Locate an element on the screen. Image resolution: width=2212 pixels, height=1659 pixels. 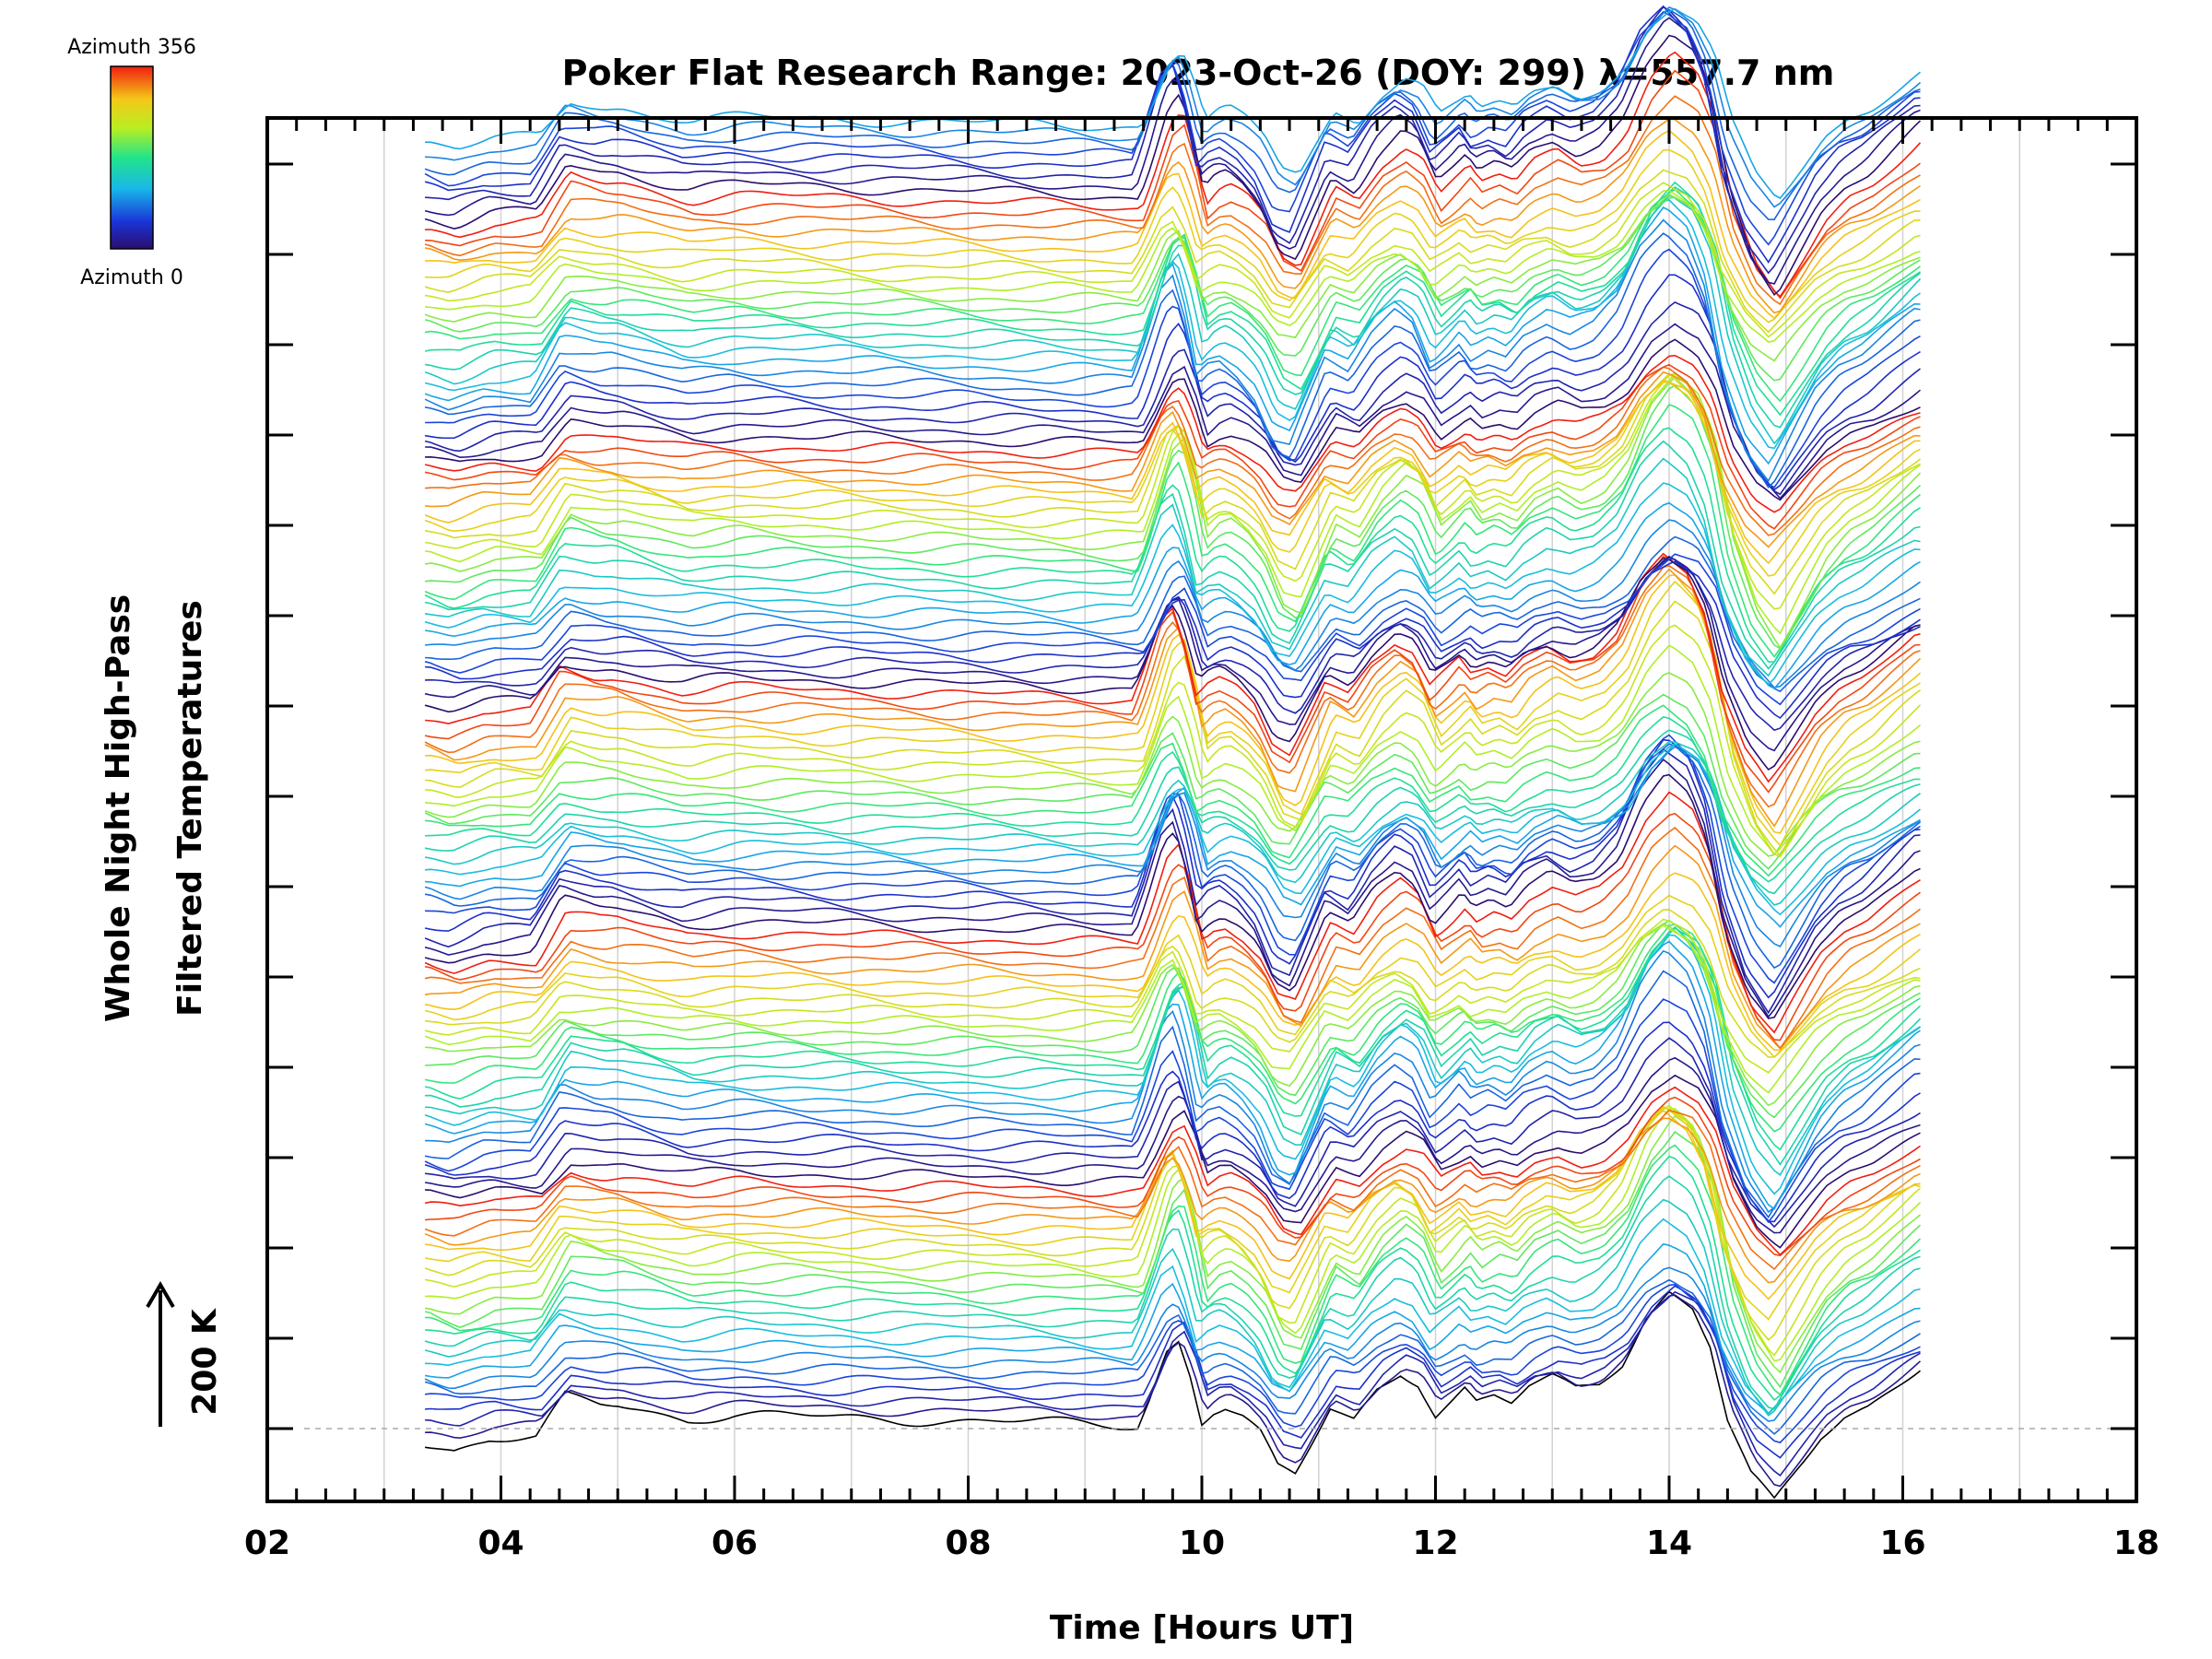
y-axis-label-line2: Filtered Temperatures is located at coordinates (190, 808).